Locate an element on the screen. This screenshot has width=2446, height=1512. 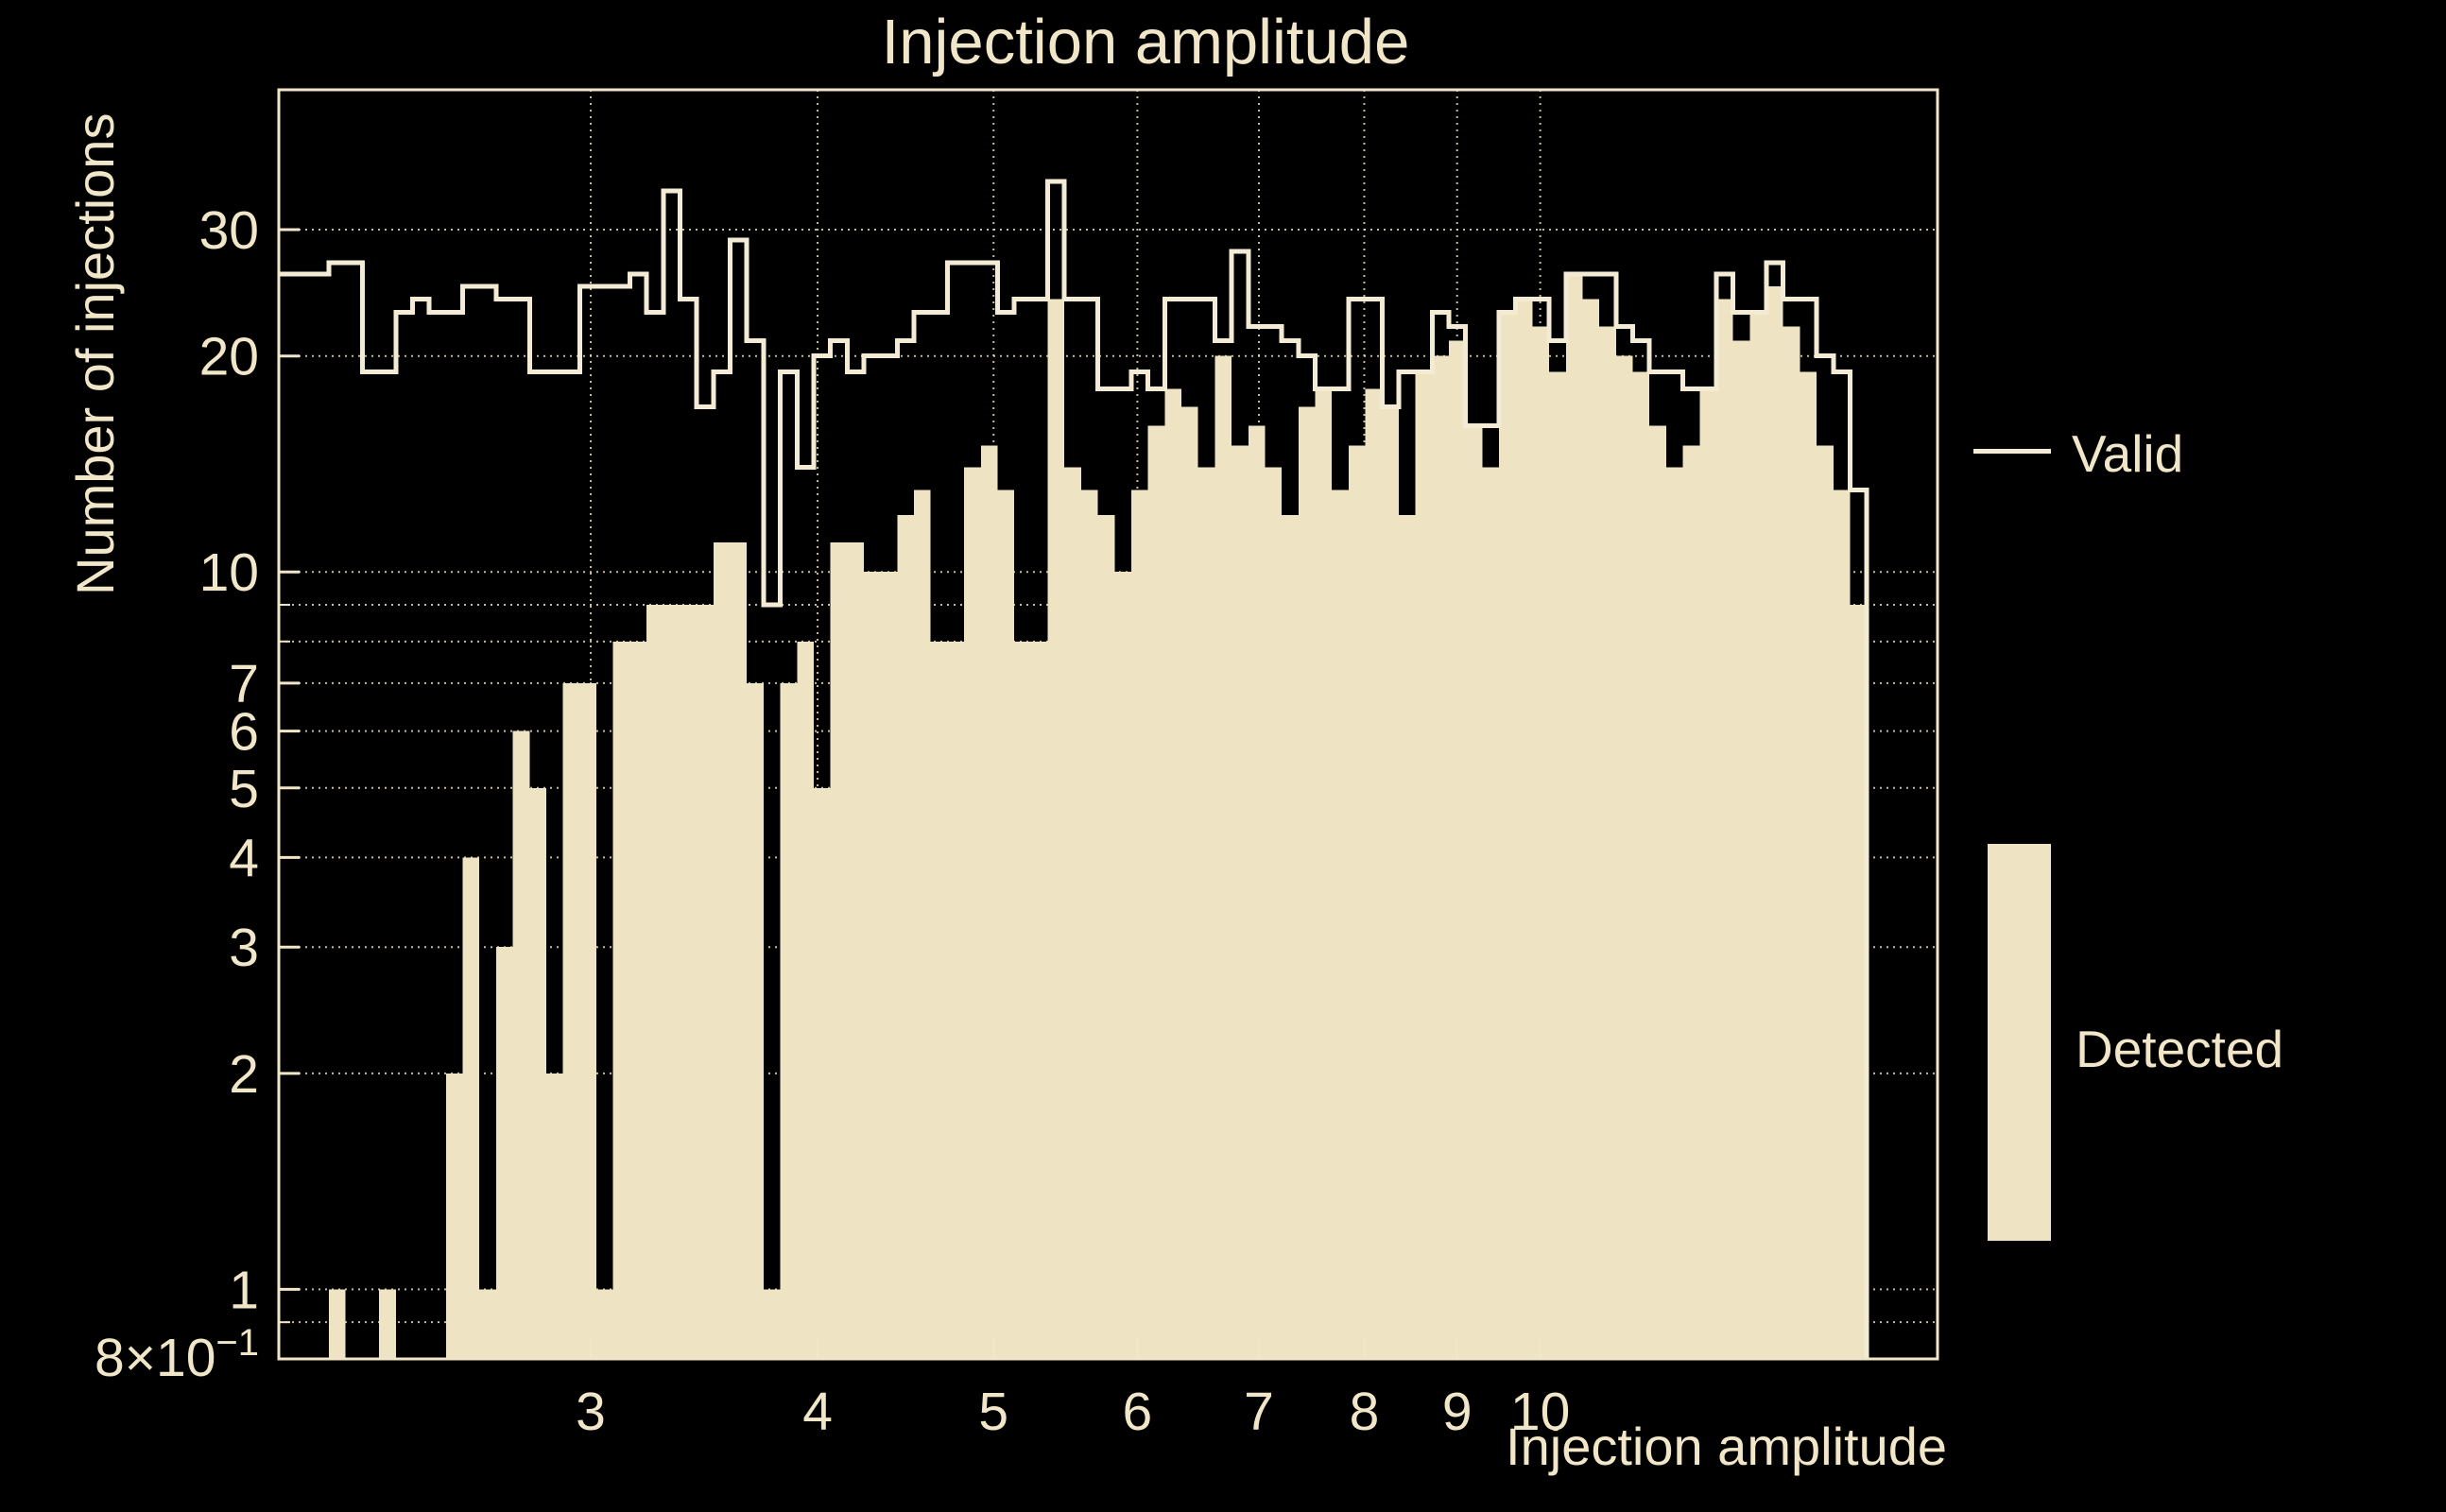
y-tick-label: 4 is located at coordinates (244, 858).